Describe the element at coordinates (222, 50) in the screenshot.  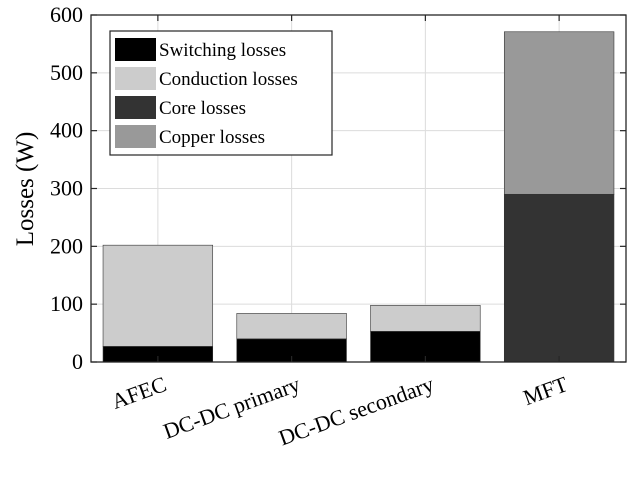
I see `legend-label: Switching losses` at that location.